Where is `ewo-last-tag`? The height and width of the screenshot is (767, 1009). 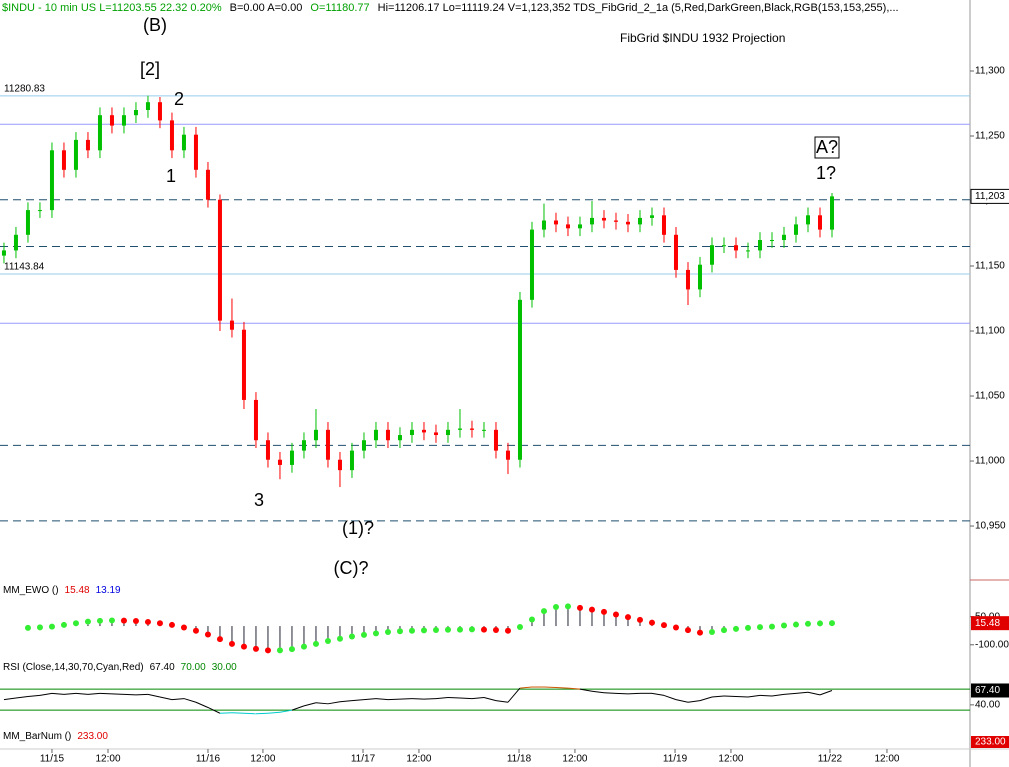
ewo-last-tag is located at coordinates (990, 623).